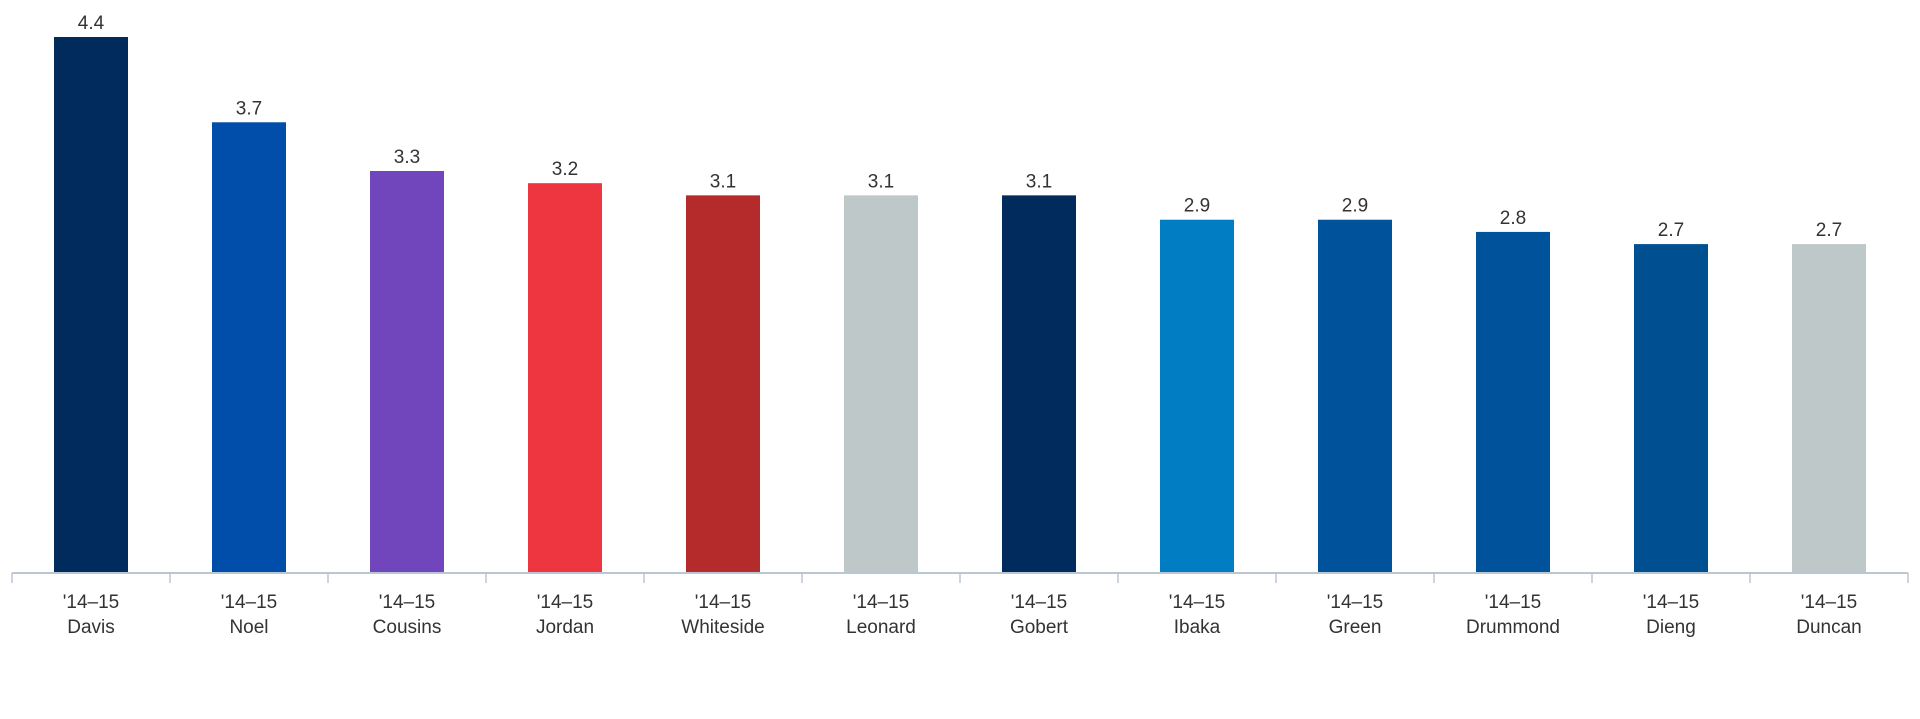 The height and width of the screenshot is (719, 1920). I want to click on x-tick-player-label: Duncan, so click(1829, 627).